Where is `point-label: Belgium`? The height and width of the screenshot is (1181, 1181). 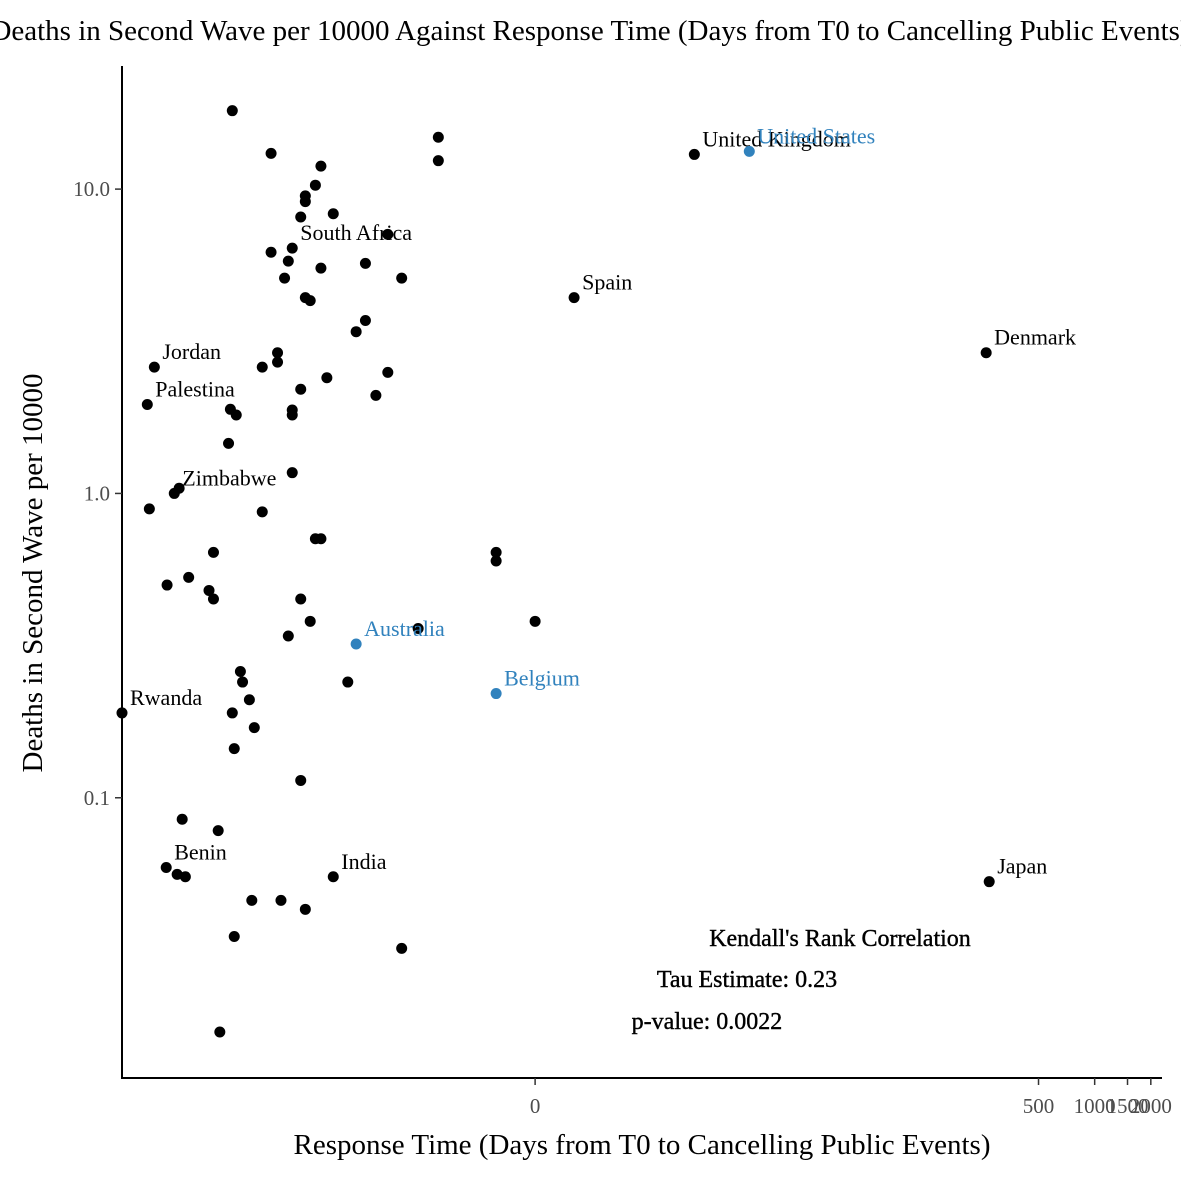
point-label: Belgium is located at coordinates (542, 678).